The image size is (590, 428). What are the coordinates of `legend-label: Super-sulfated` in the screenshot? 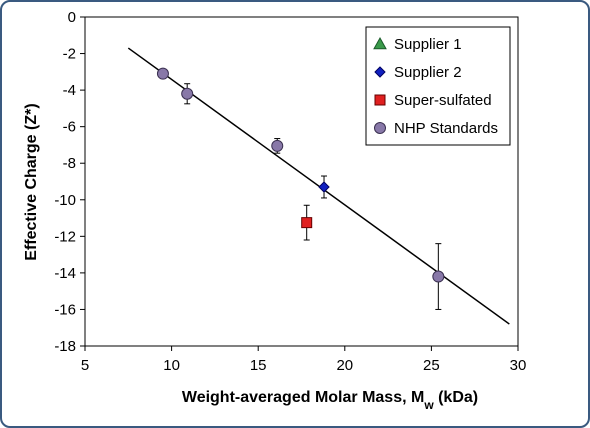 It's located at (443, 100).